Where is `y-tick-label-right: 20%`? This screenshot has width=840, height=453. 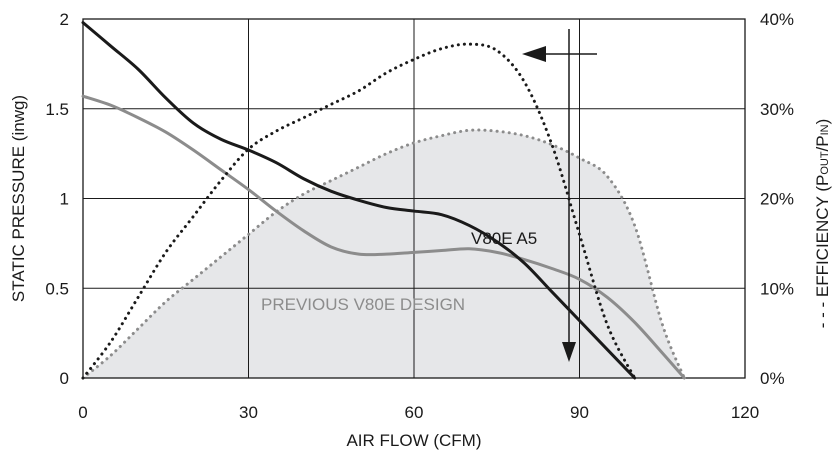 y-tick-label-right: 20% is located at coordinates (777, 199).